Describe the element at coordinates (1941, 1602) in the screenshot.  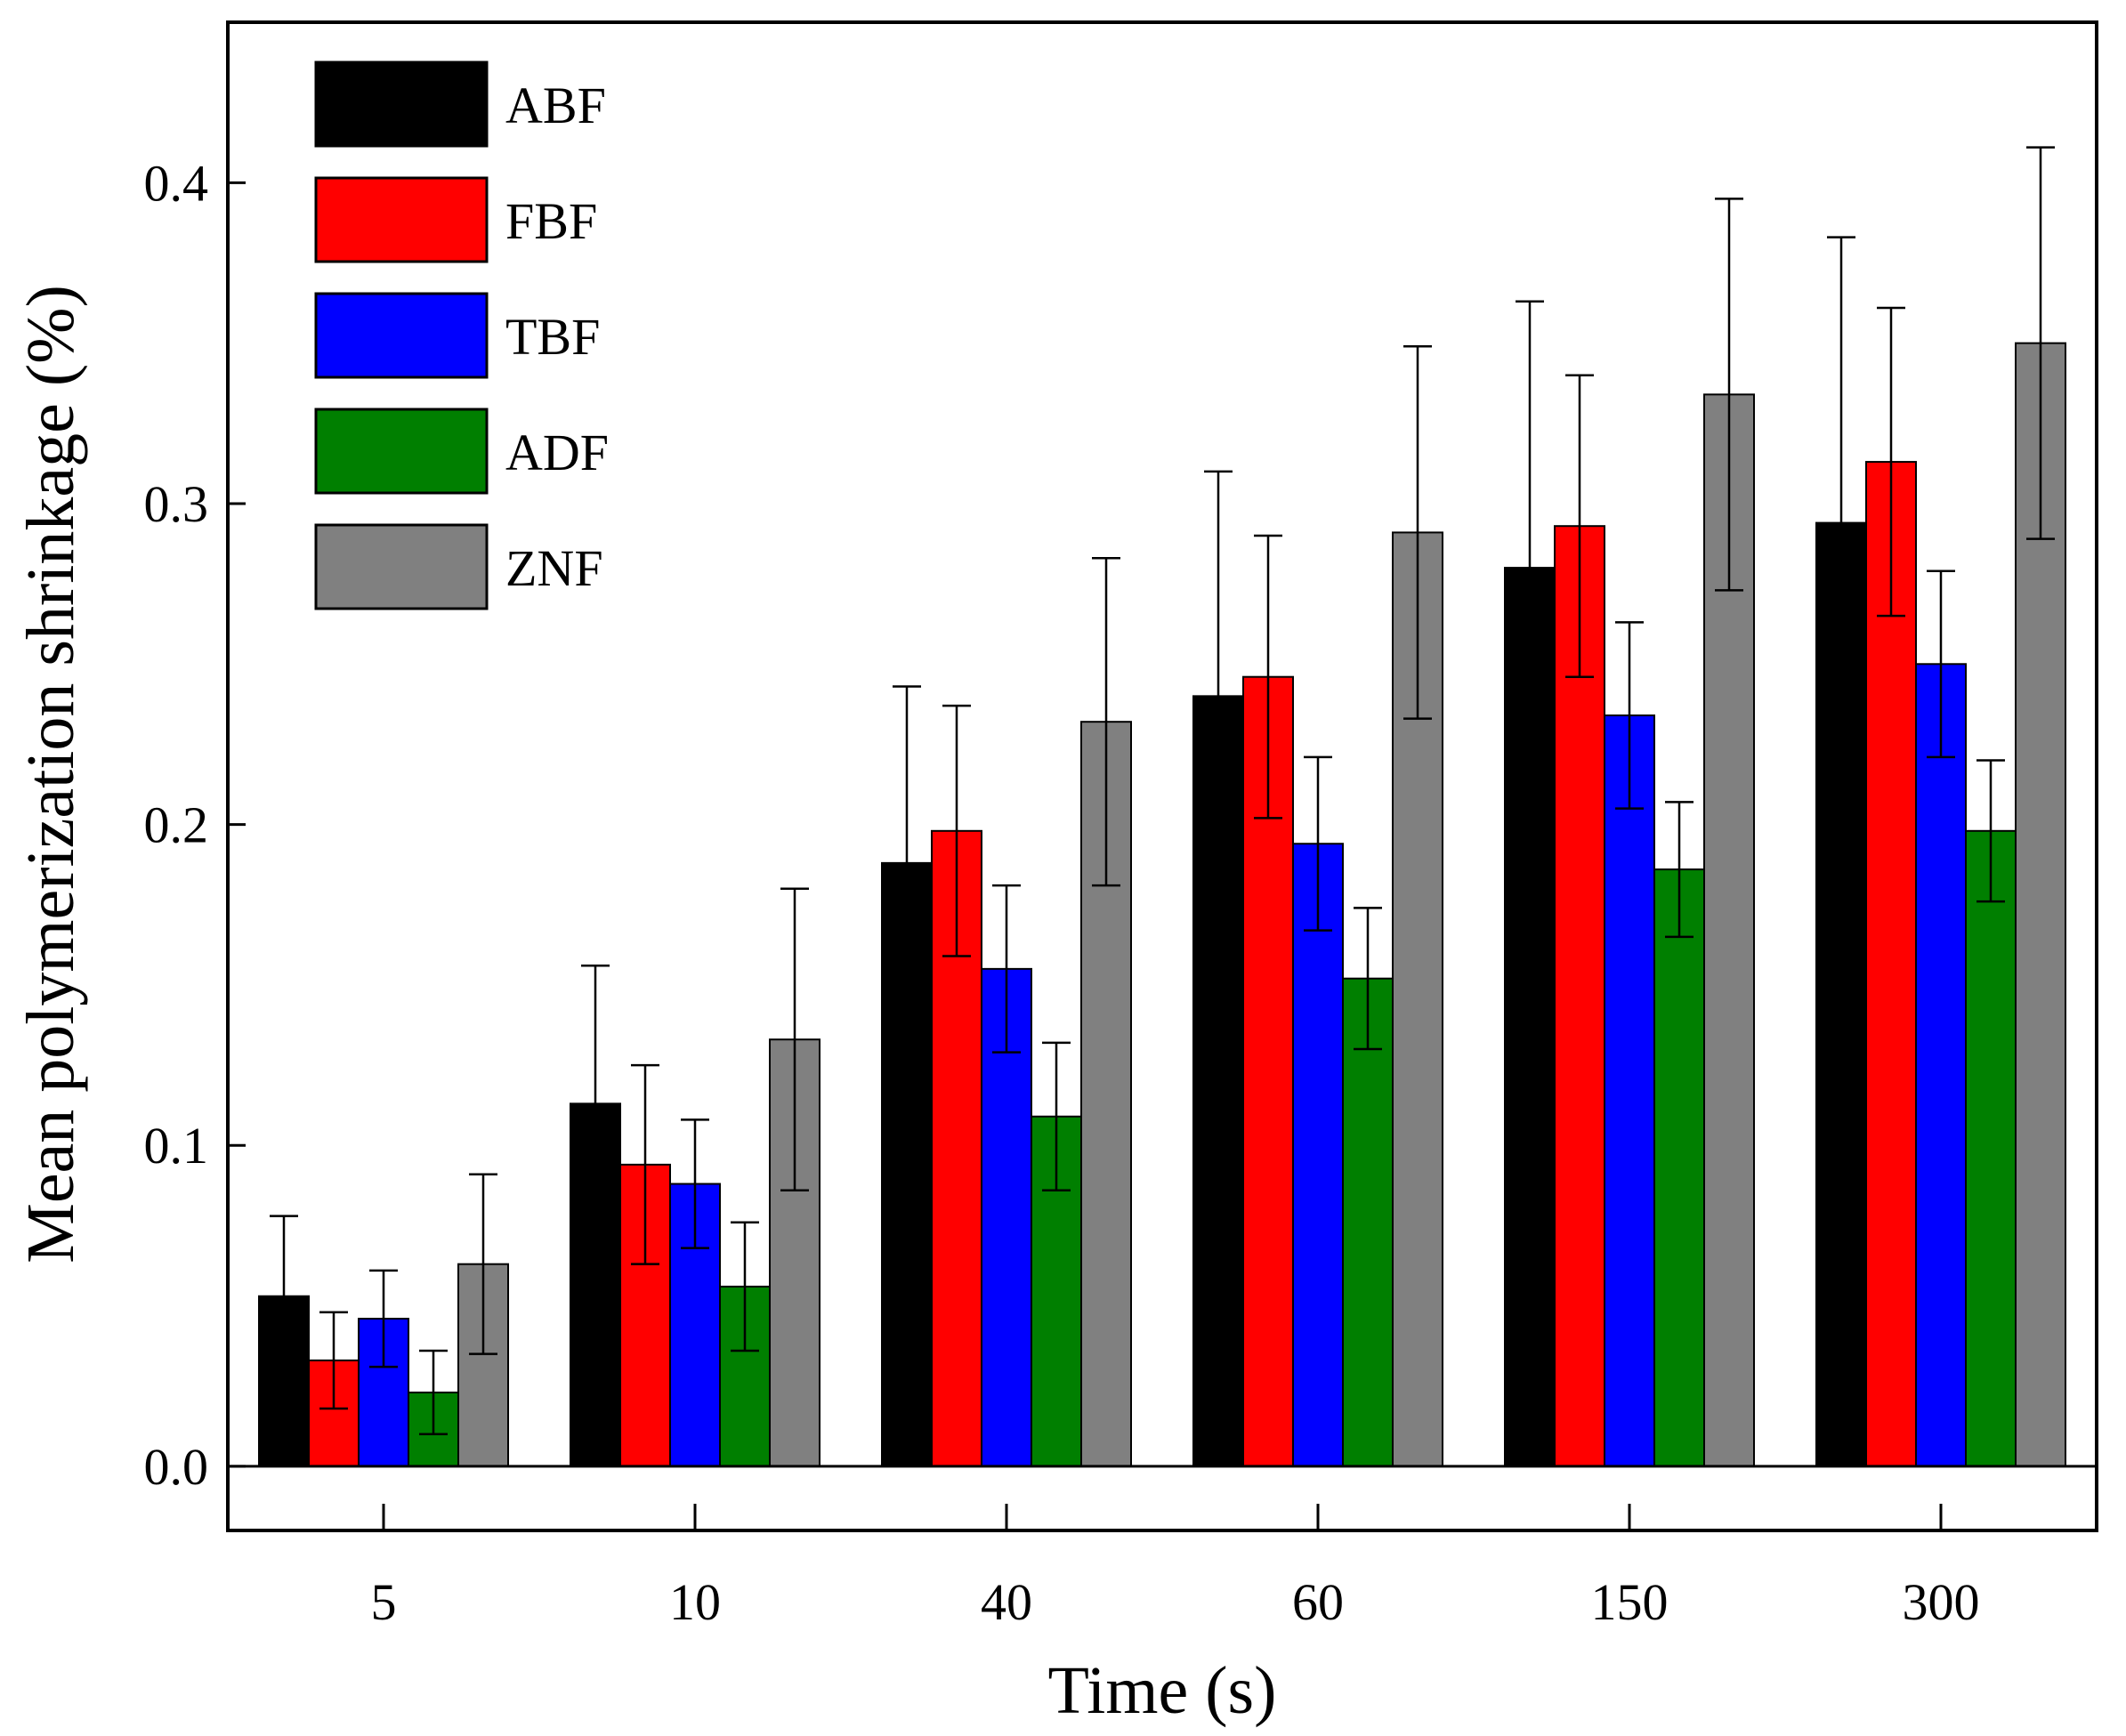
I see `x-tick-label: 300` at that location.